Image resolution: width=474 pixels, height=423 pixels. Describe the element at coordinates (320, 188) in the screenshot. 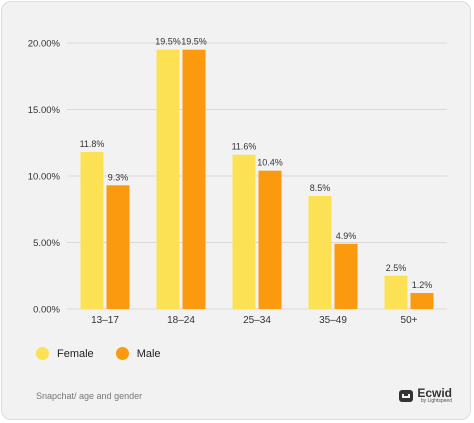

I see `data-label: 8.5%` at that location.